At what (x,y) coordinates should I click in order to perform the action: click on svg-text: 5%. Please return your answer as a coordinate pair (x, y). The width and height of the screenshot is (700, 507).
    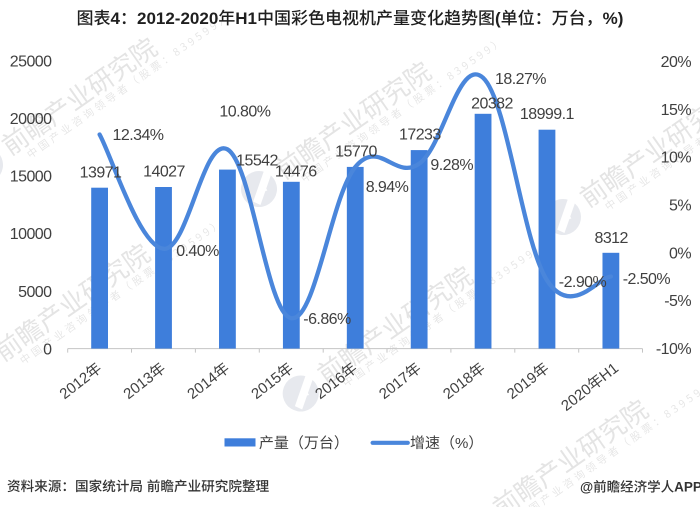
    Looking at the image, I should click on (680, 206).